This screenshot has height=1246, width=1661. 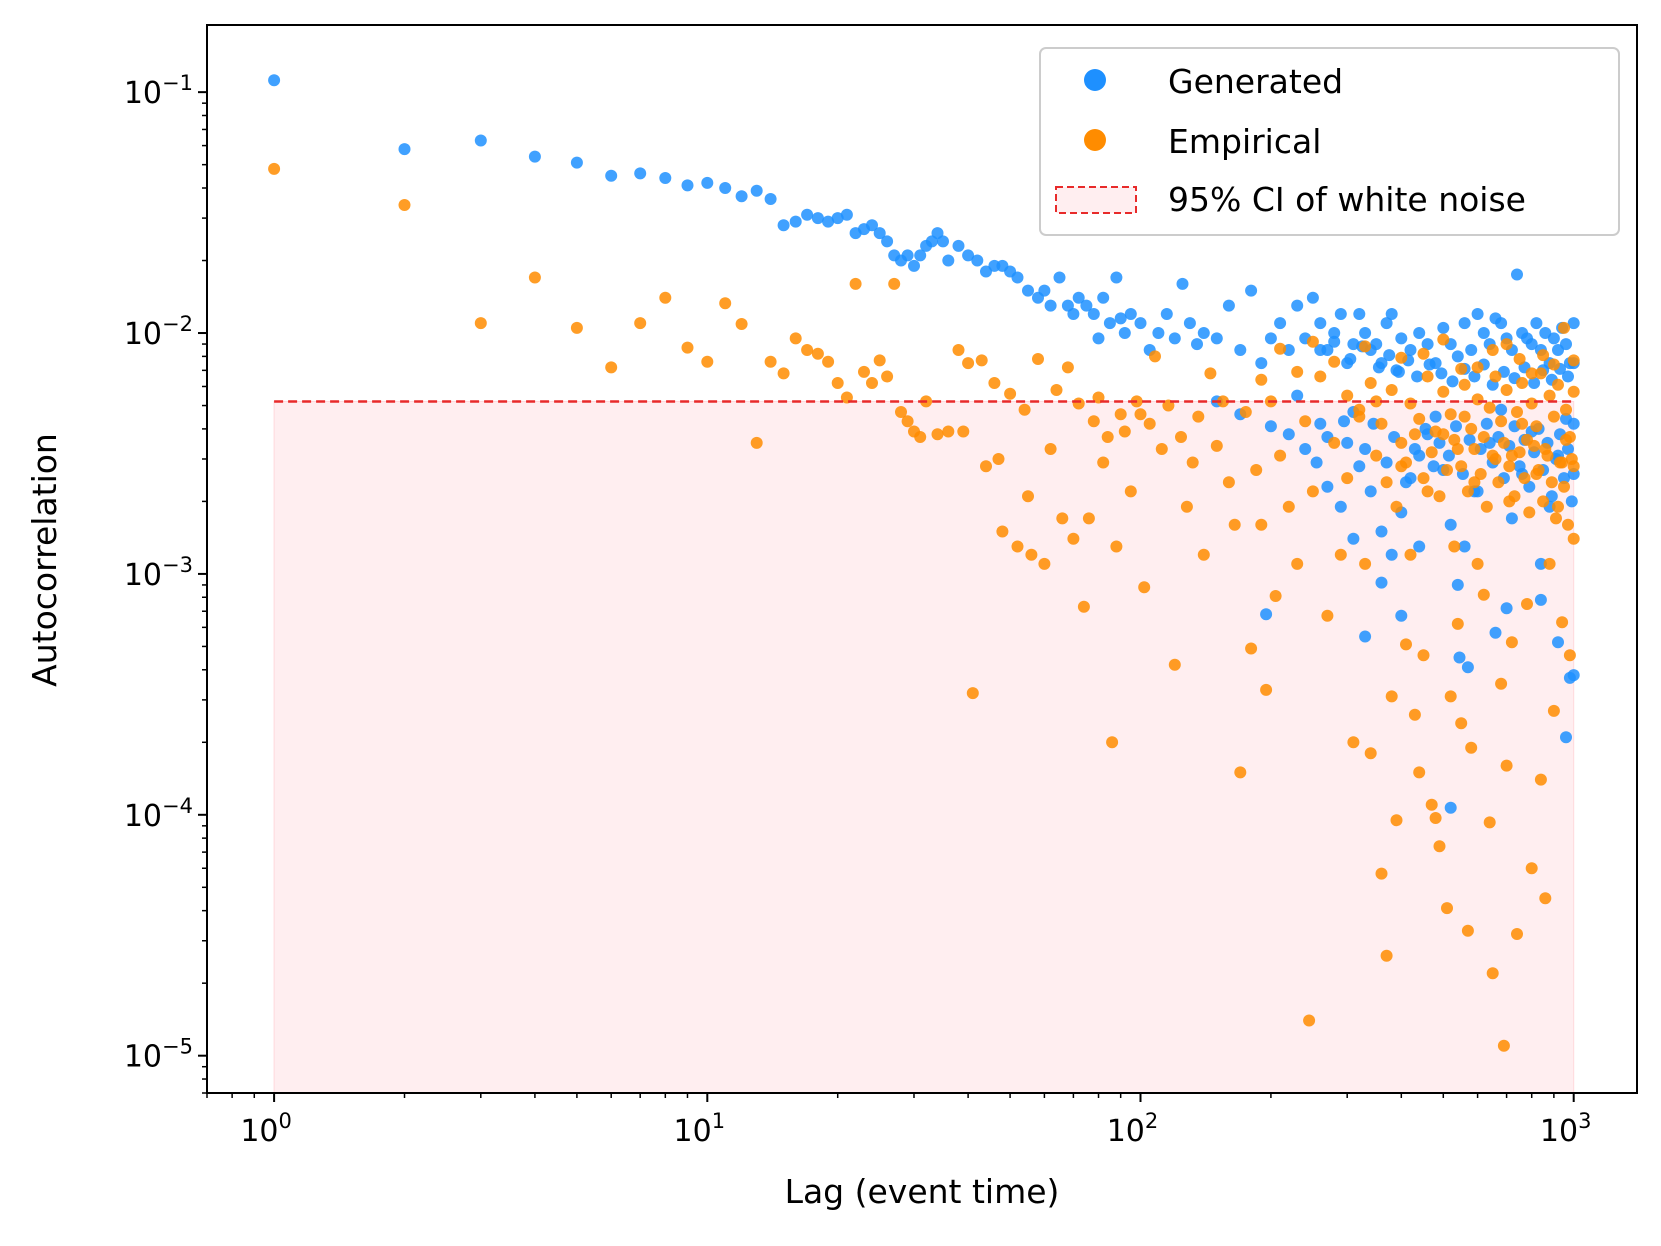 I want to click on legend-label-ci: 95% CI of white noise, so click(x=1347, y=199).